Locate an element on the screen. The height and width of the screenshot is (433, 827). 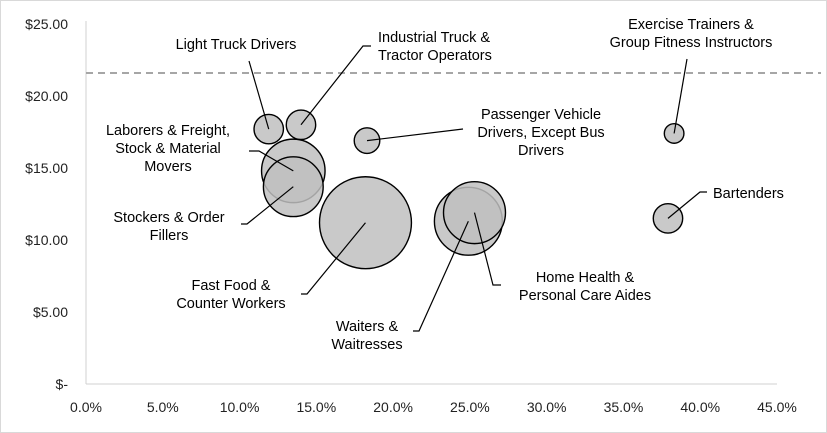
data-label-line: Movers is located at coordinates (168, 167).